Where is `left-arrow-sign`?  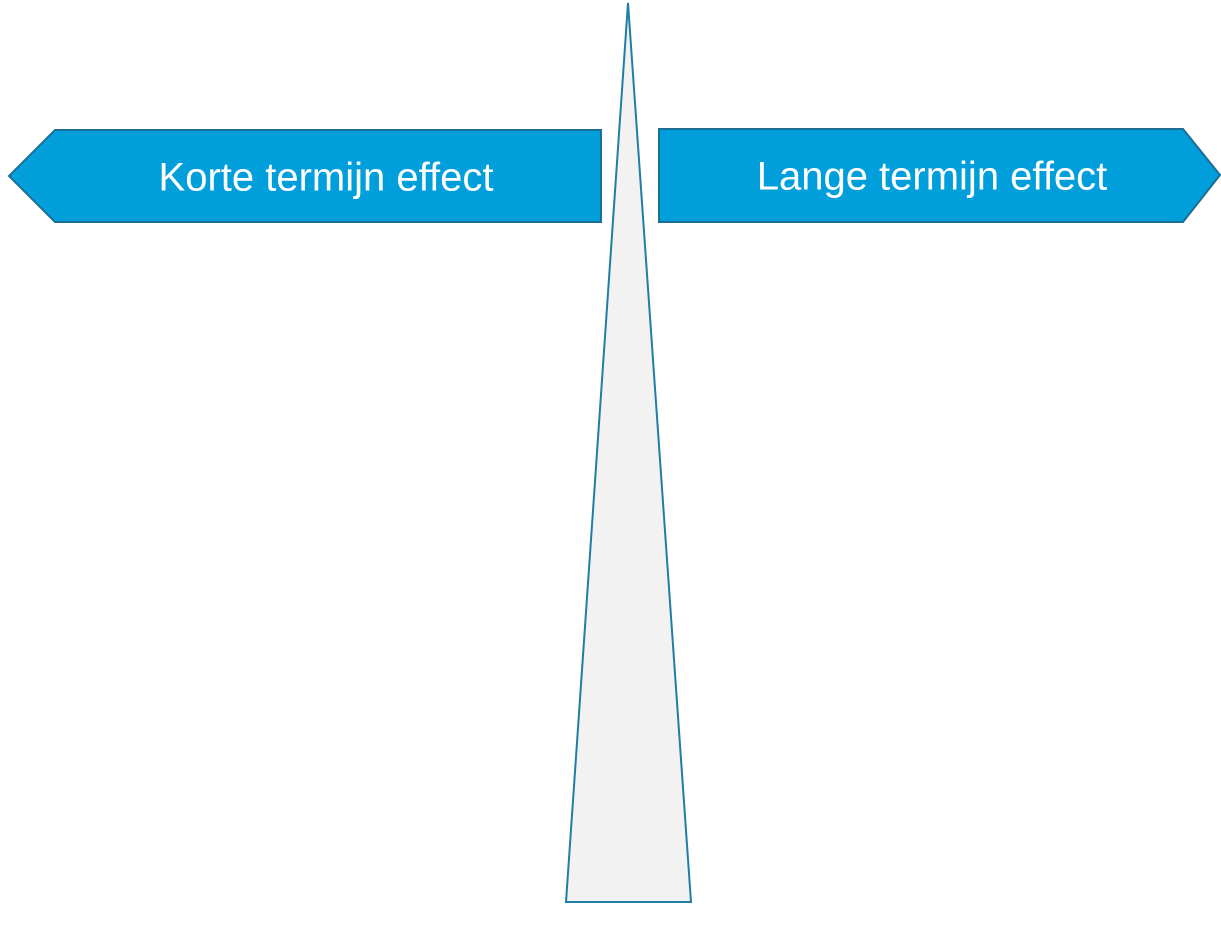
left-arrow-sign is located at coordinates (304, 176).